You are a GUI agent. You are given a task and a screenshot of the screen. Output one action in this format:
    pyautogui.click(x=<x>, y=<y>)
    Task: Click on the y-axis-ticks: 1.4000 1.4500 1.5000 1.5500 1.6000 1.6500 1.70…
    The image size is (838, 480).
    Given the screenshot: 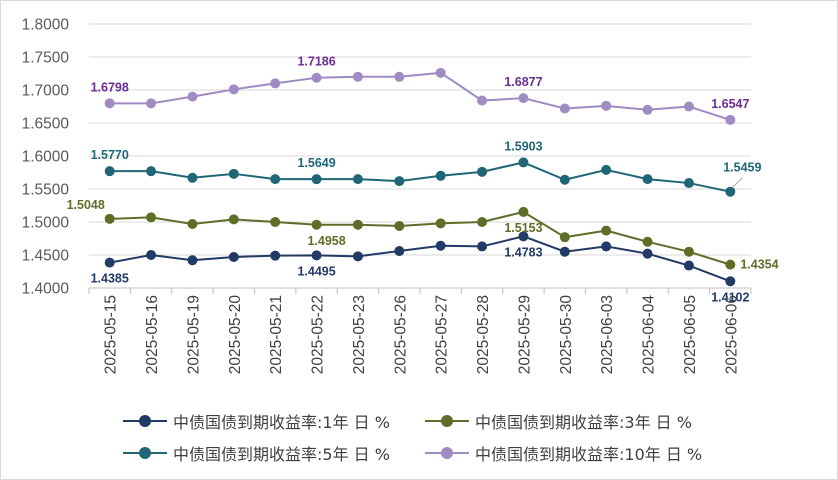 What is the action you would take?
    pyautogui.click(x=46, y=157)
    